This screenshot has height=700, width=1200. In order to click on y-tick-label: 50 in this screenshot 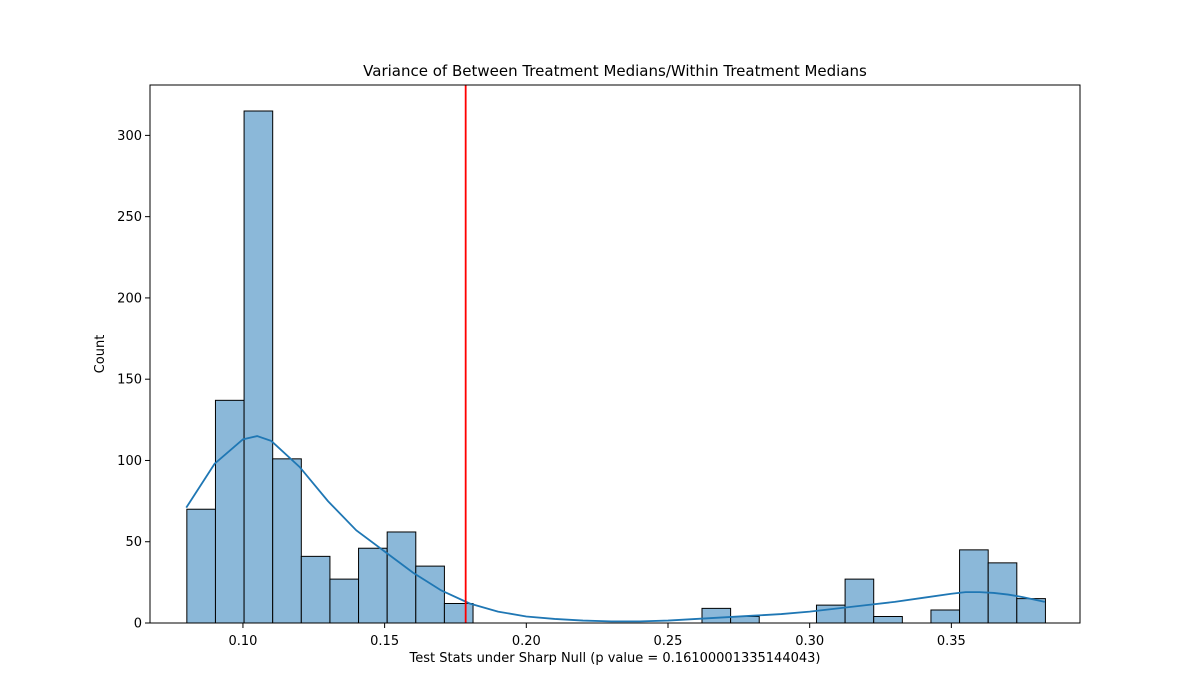, I will do `click(133, 542)`.